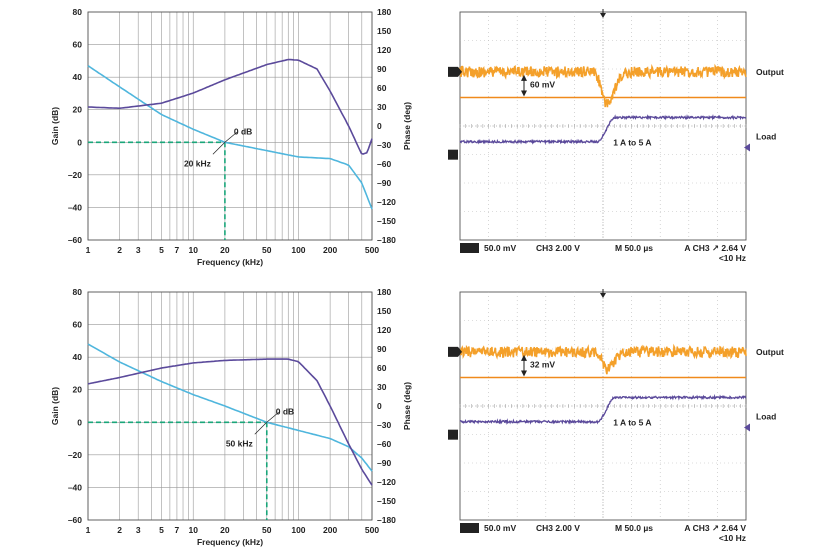 The width and height of the screenshot is (840, 560). Describe the element at coordinates (75, 487) in the screenshot. I see `y-tick-label: –40` at that location.